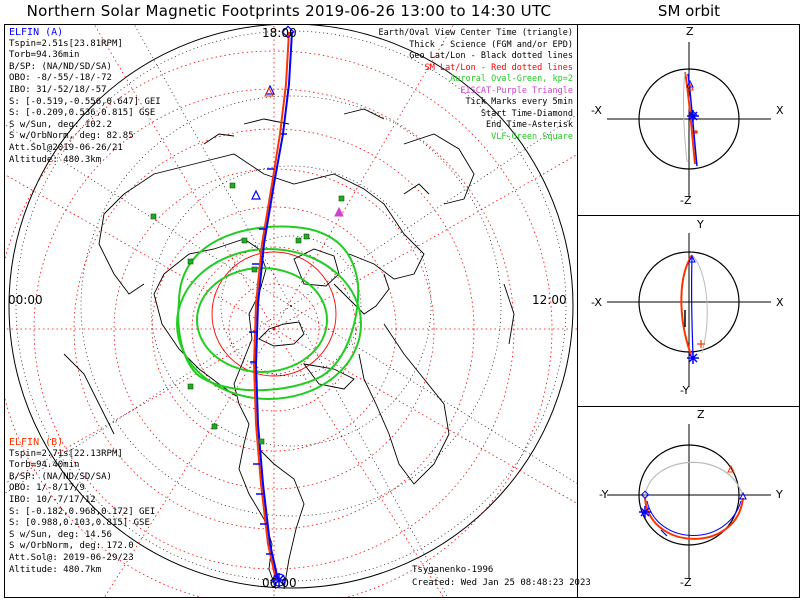 The width and height of the screenshot is (800, 600). What do you see at coordinates (686, 200) in the screenshot?
I see `orbit-xz-label-bottom: -Z` at bounding box center [686, 200].